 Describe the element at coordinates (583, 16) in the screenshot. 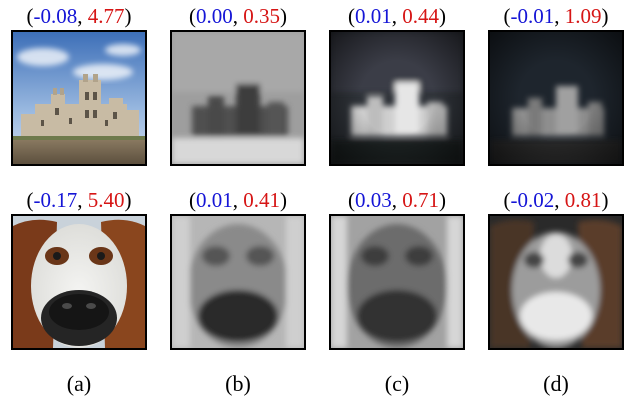

I see `second-value: 1.09` at that location.